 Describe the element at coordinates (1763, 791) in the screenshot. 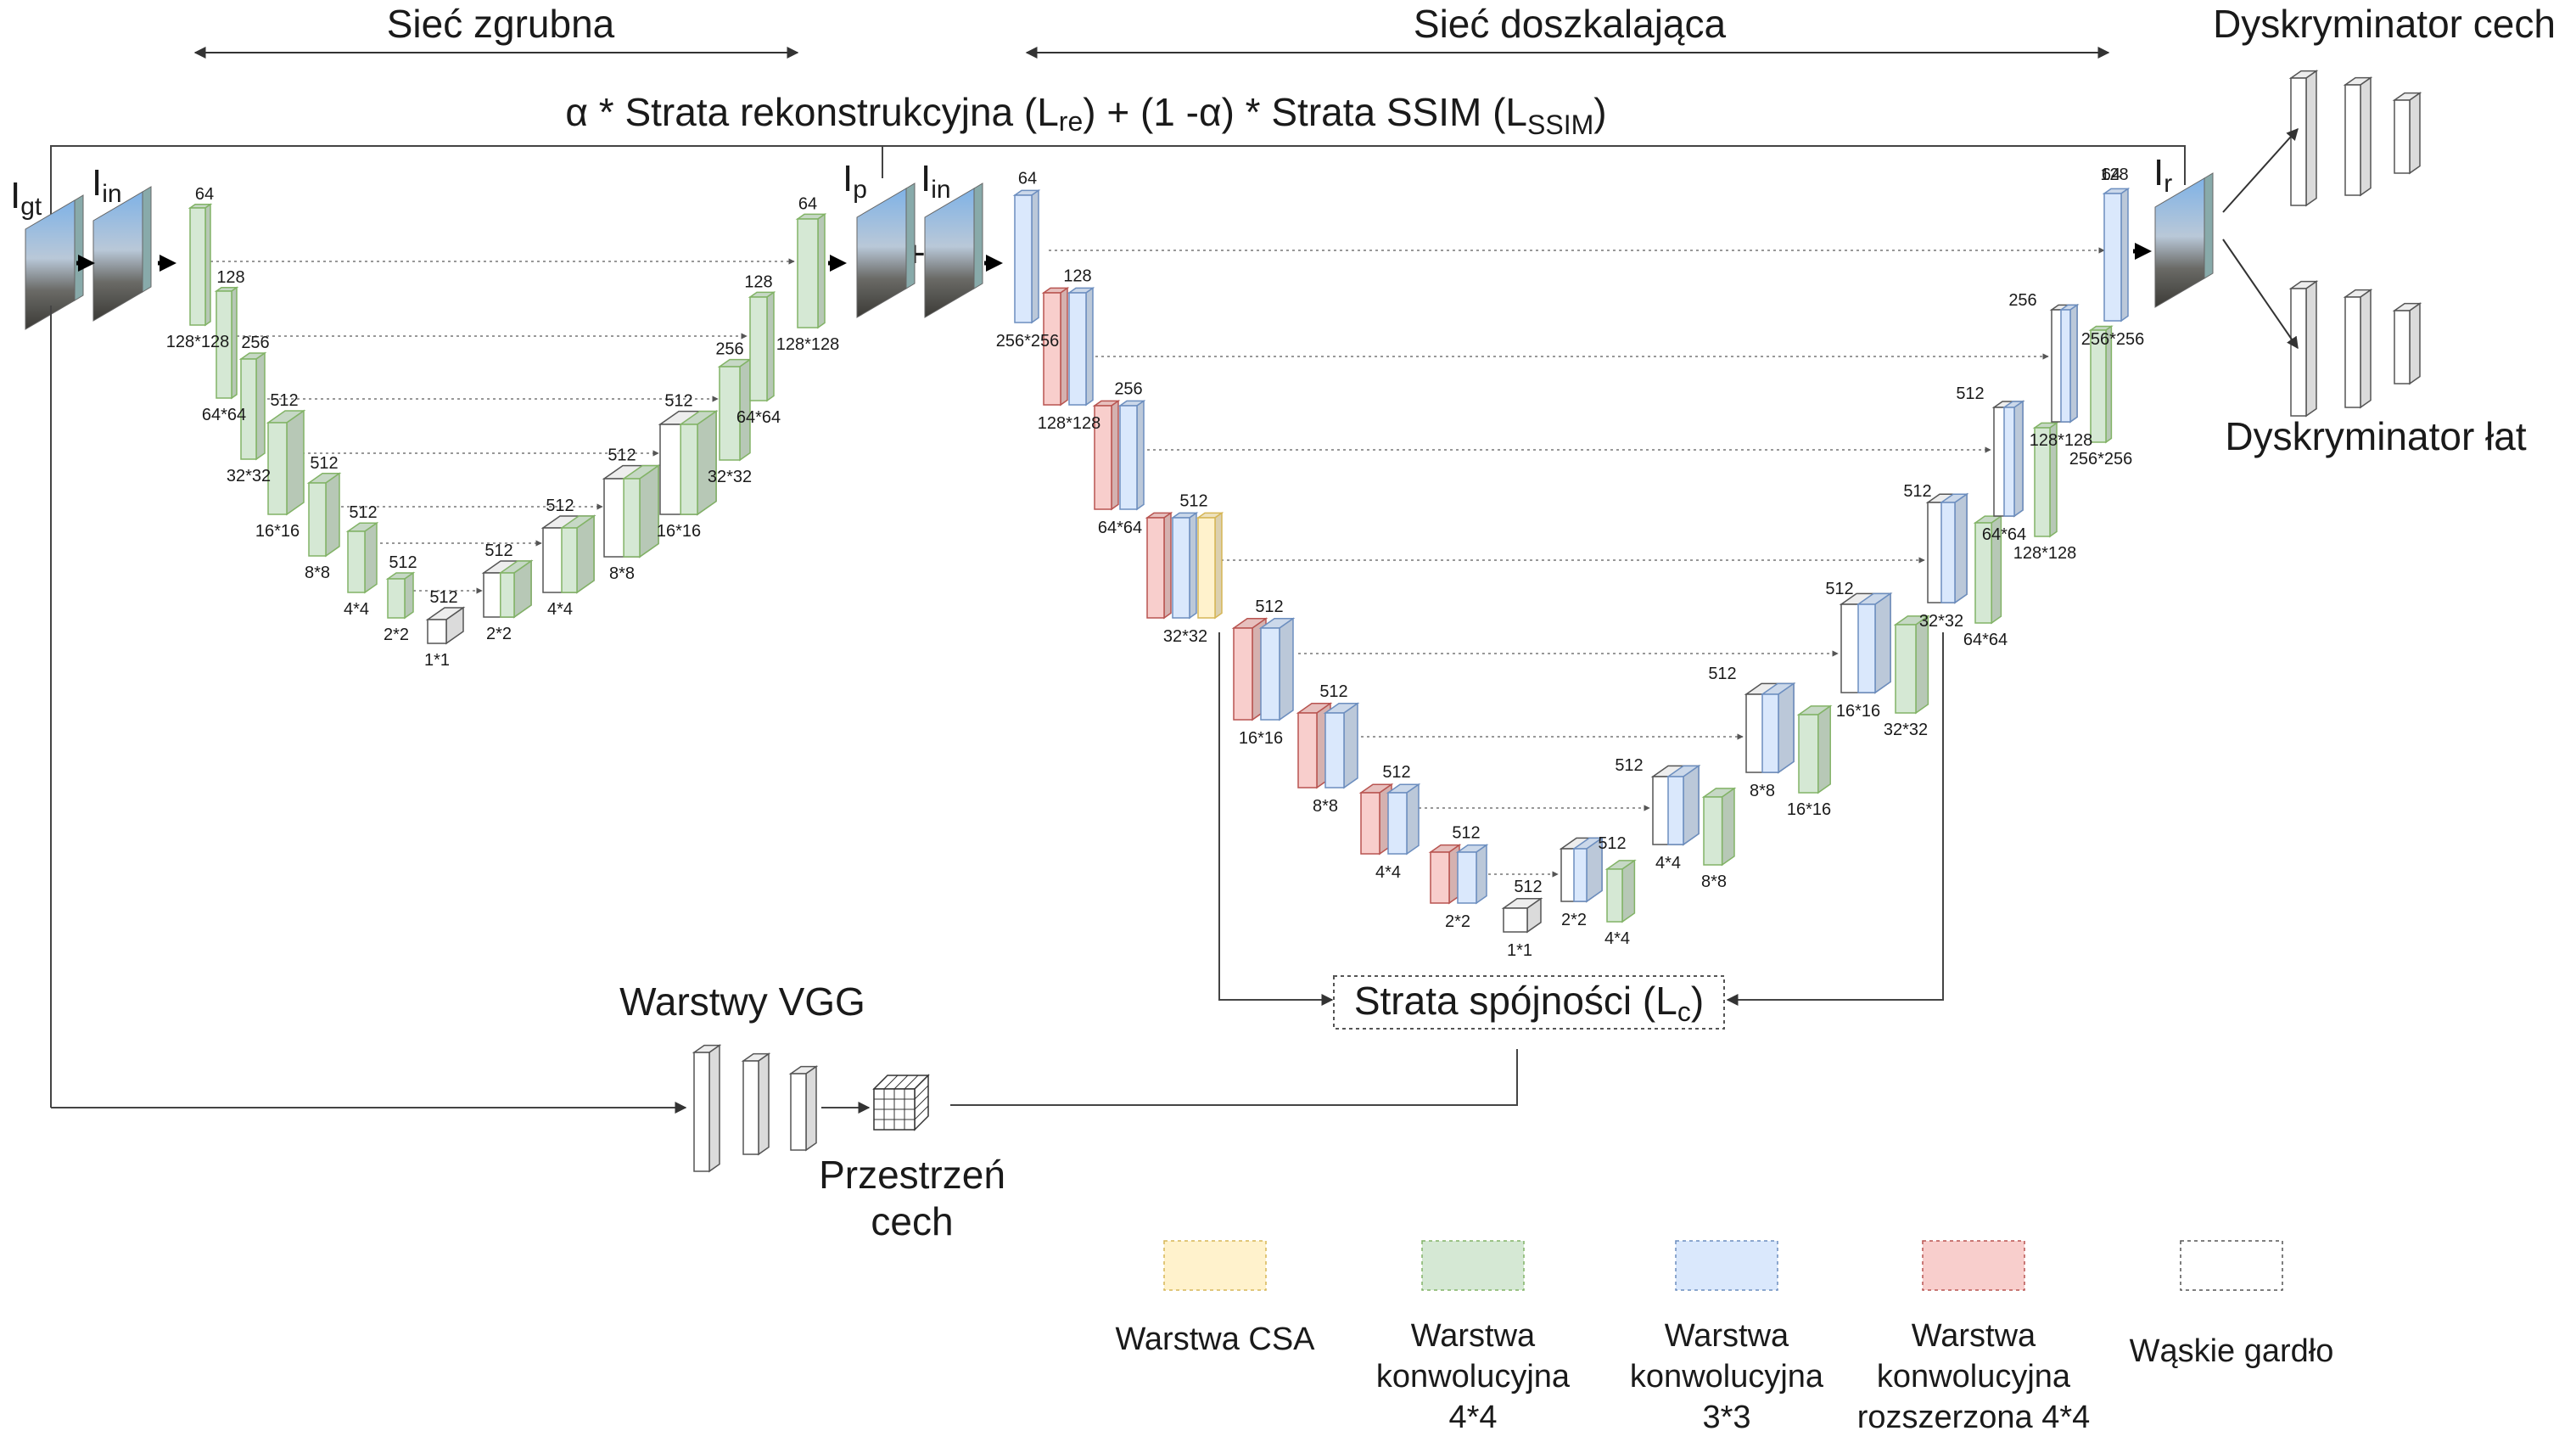

I see `refine-dec-resolution-3: 8*8` at that location.